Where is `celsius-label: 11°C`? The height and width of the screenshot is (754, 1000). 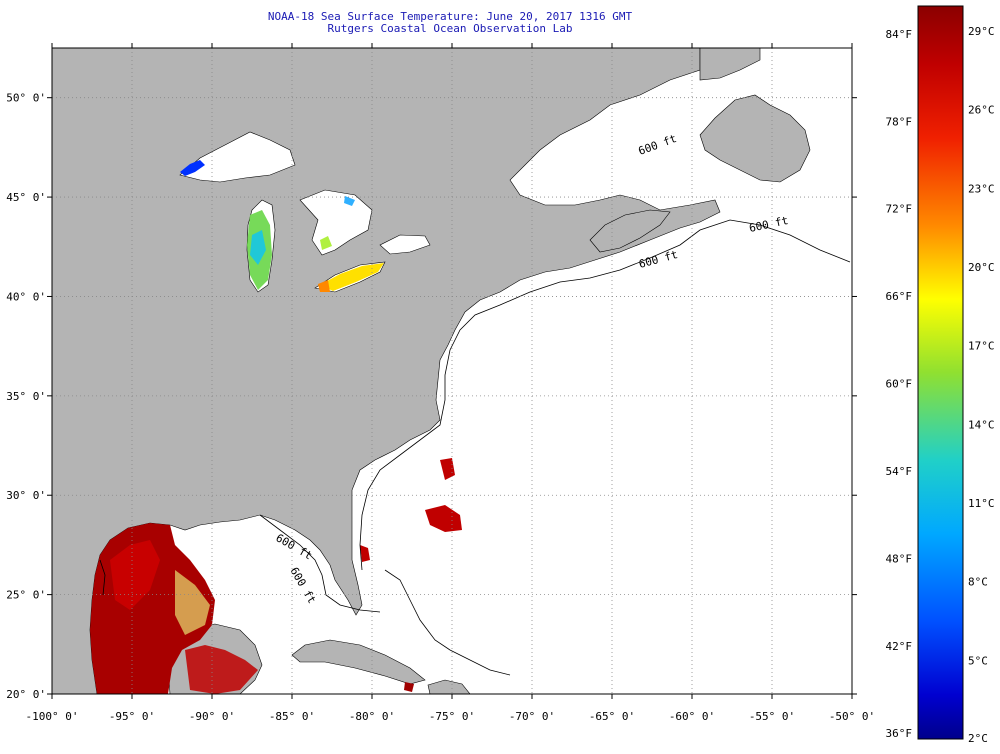 celsius-label: 11°C is located at coordinates (981, 503).